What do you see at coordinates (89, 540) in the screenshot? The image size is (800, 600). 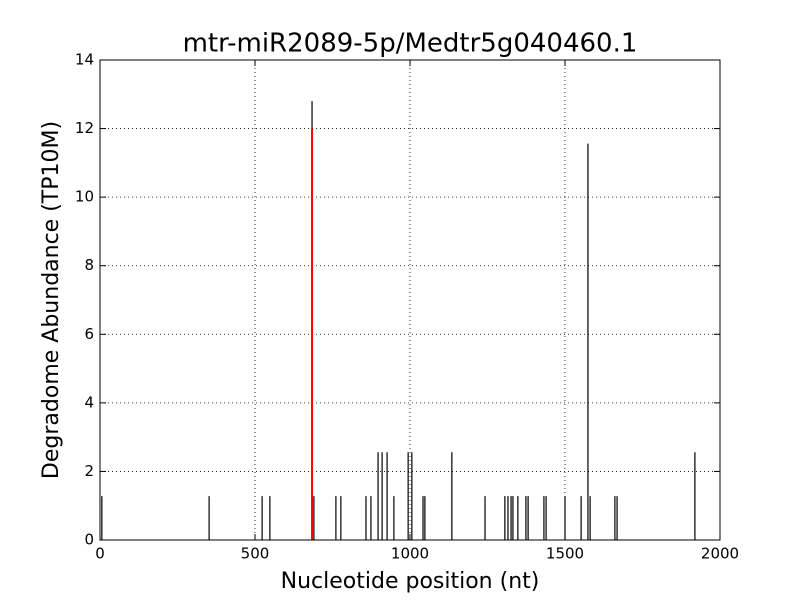 I see `y-tick-label: 0` at bounding box center [89, 540].